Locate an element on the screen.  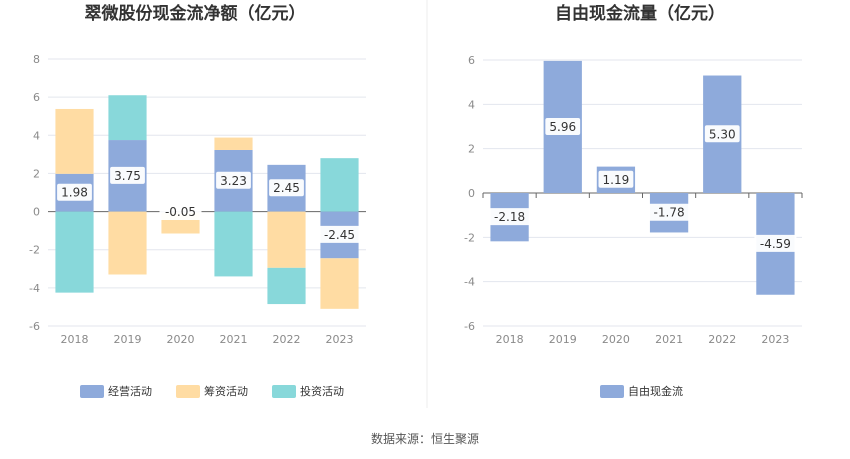
data-label: 3.23 is located at coordinates (233, 181).